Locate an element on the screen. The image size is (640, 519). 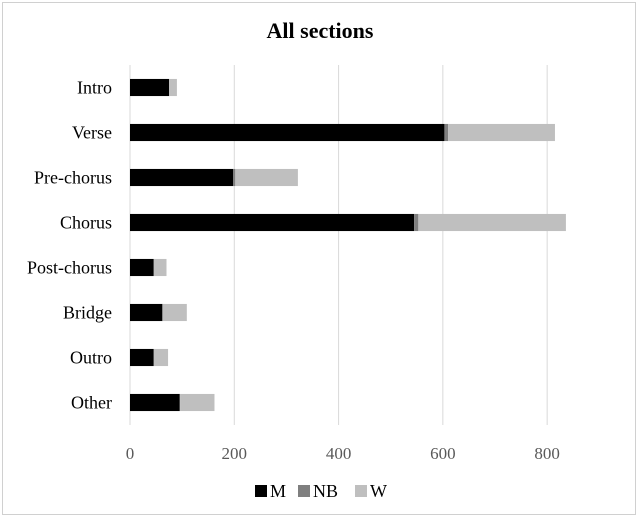
bar-w-post-chorus is located at coordinates (160, 267).